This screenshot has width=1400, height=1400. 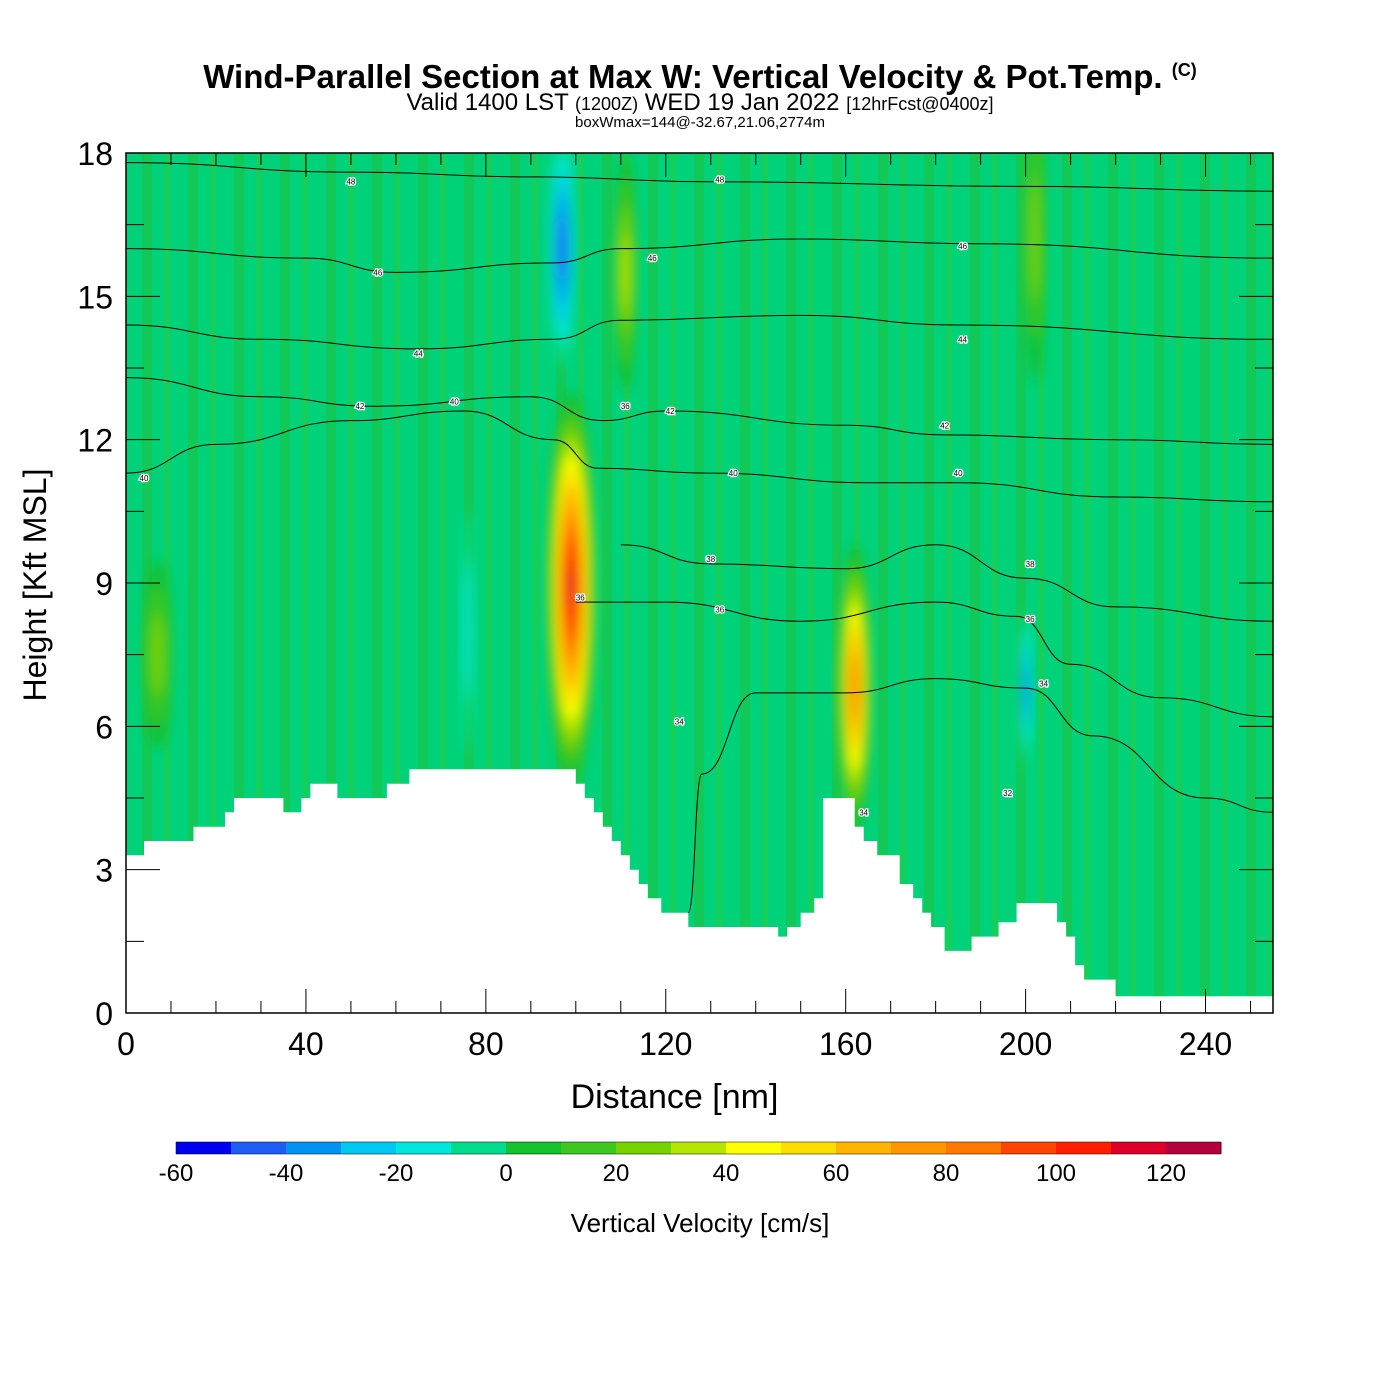 What do you see at coordinates (1030, 564) in the screenshot?
I see `theta-label: 38` at bounding box center [1030, 564].